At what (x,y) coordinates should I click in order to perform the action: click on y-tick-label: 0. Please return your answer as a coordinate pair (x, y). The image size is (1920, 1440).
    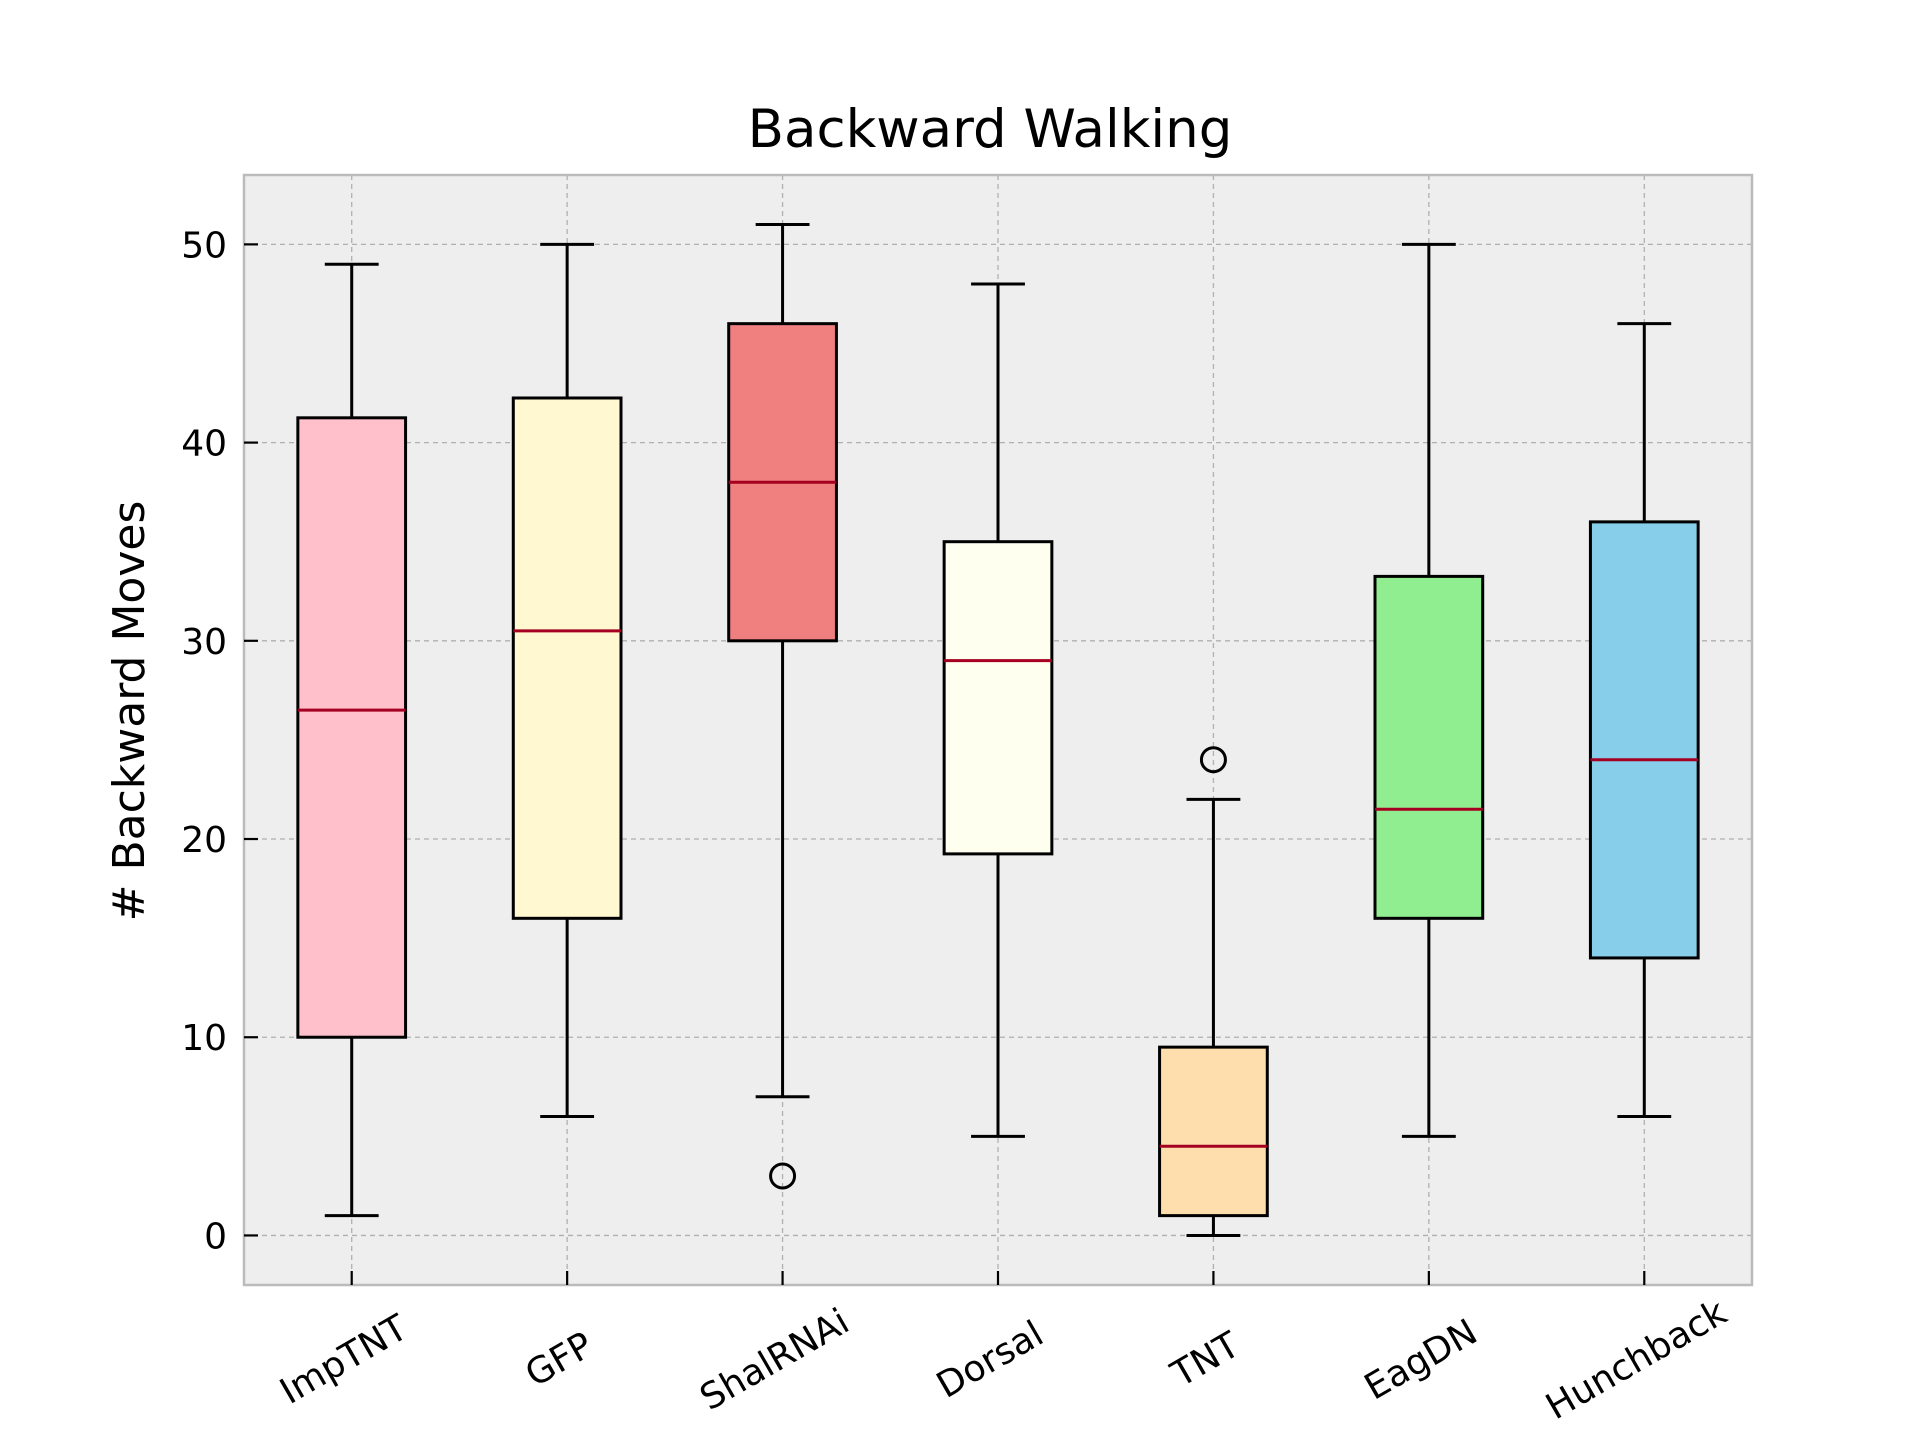
    Looking at the image, I should click on (215, 1236).